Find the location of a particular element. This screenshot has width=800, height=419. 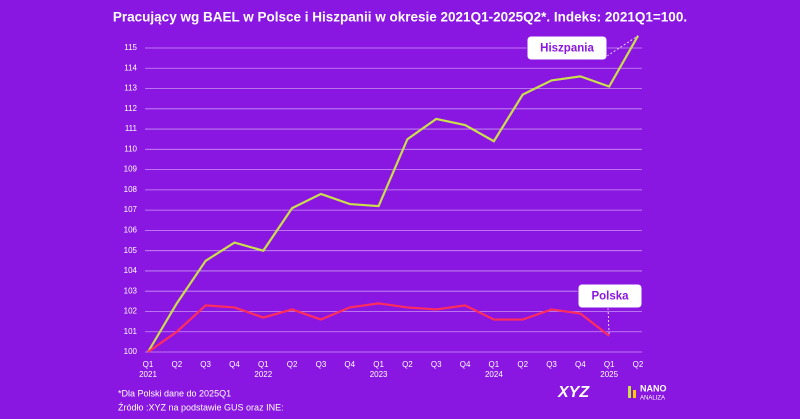

leader-line is located at coordinates (608, 321).